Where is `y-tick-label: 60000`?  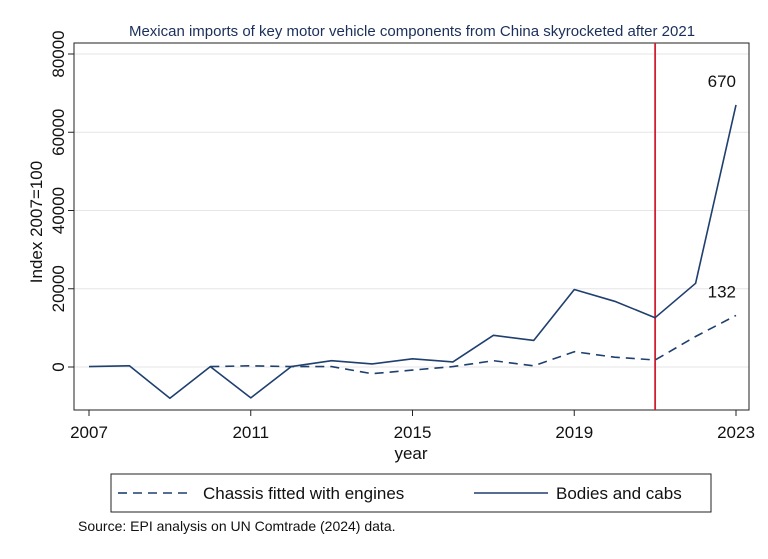 y-tick-label: 60000 is located at coordinates (58, 132).